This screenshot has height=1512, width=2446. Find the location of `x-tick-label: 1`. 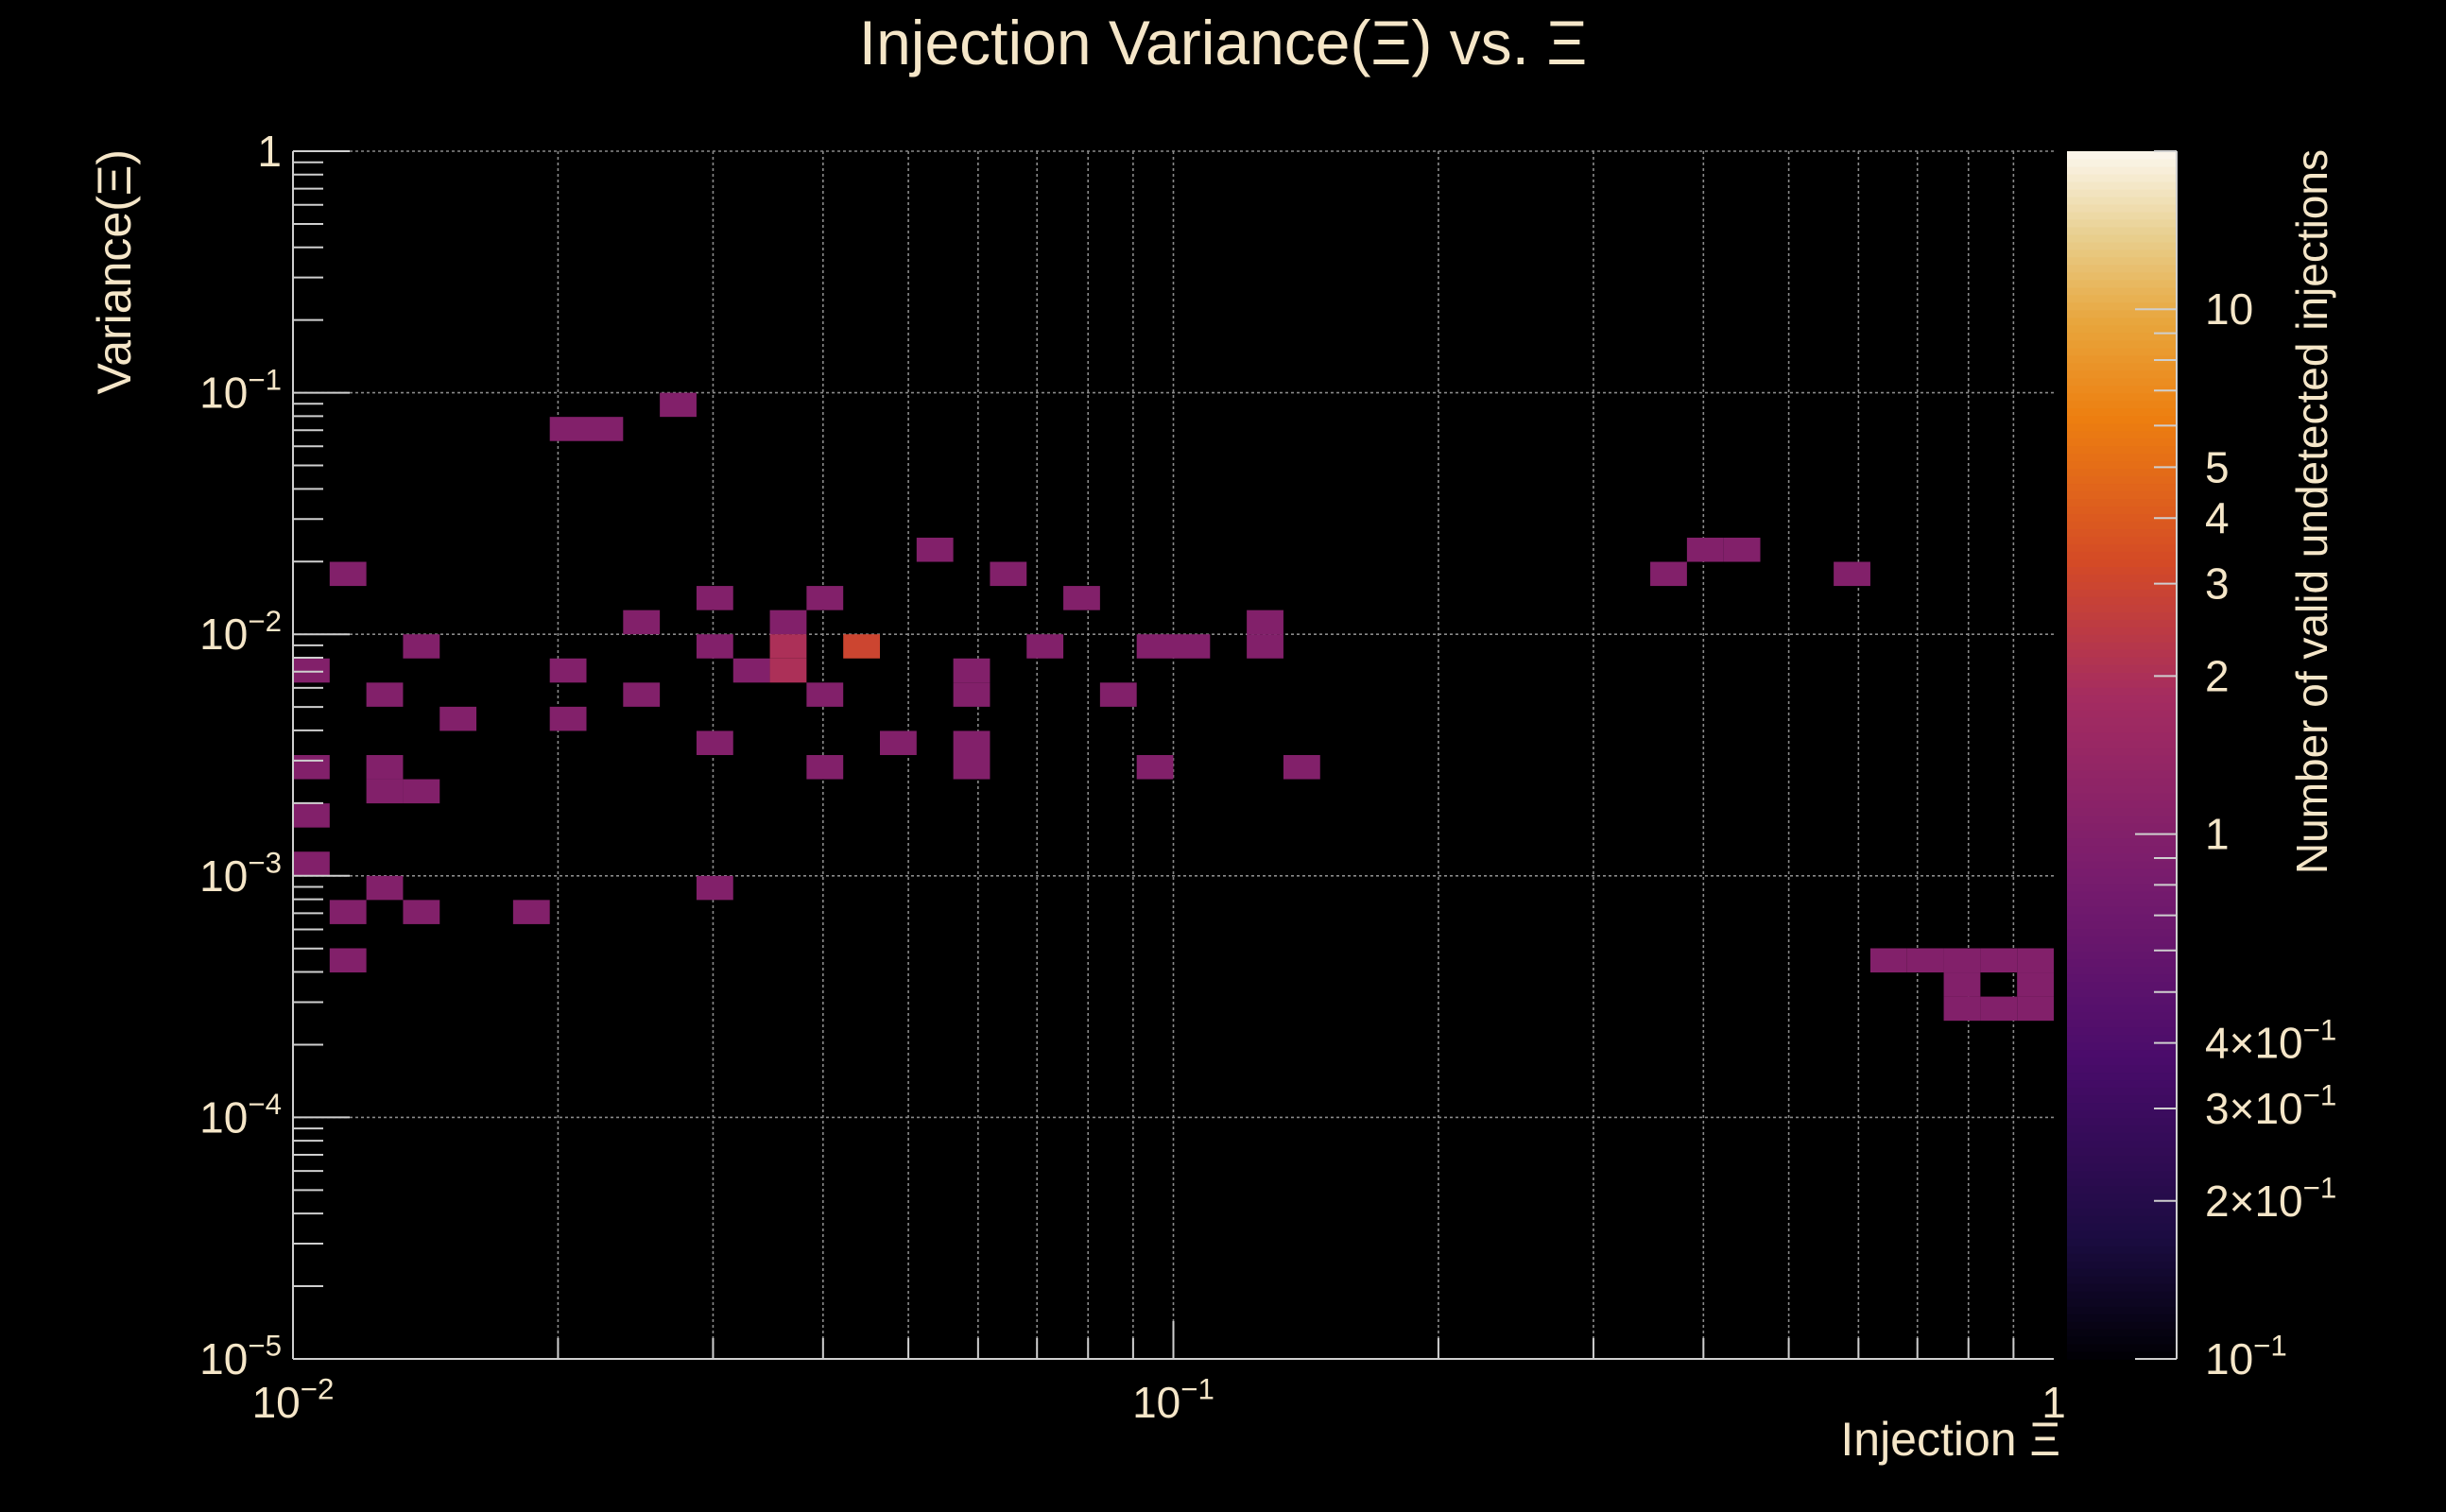

x-tick-label: 1 is located at coordinates (2053, 1402).